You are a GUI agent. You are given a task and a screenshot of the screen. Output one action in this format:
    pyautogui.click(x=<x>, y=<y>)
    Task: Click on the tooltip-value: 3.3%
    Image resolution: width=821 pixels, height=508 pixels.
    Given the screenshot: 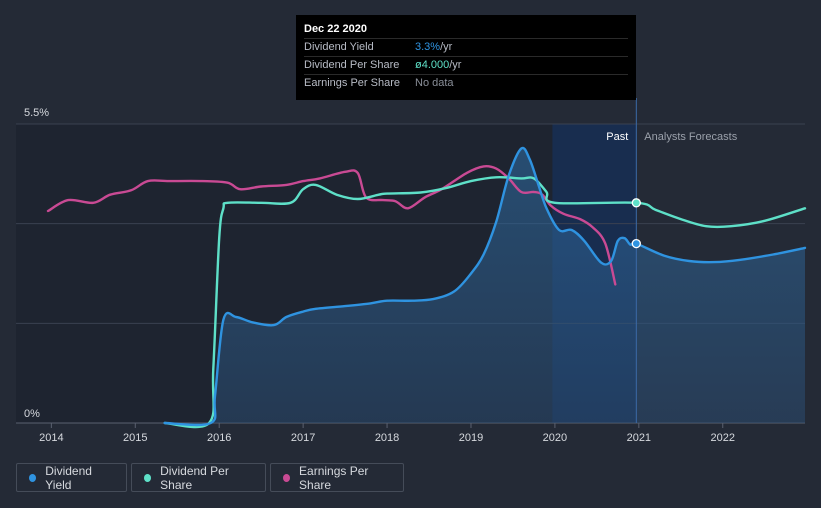 What is the action you would take?
    pyautogui.click(x=428, y=47)
    